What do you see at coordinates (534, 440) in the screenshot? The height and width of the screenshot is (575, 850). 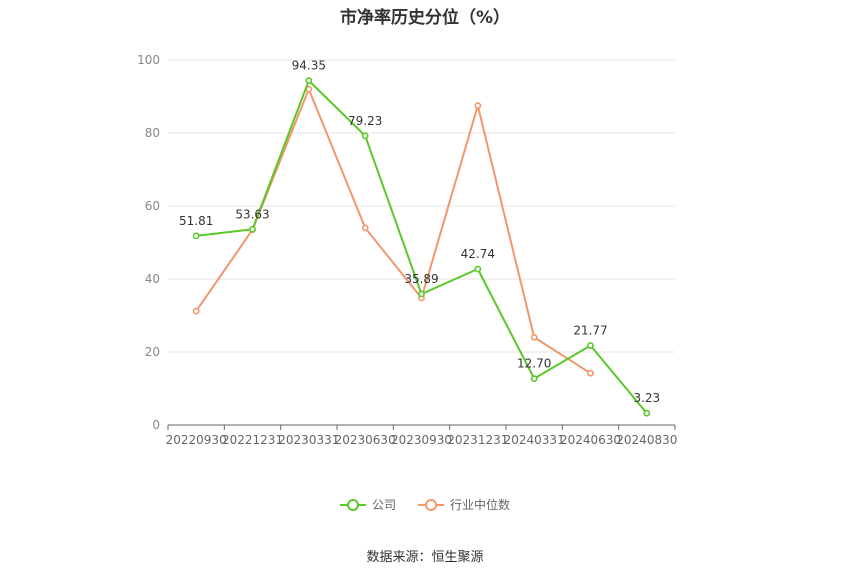 I see `x-tick-label: 20240331` at bounding box center [534, 440].